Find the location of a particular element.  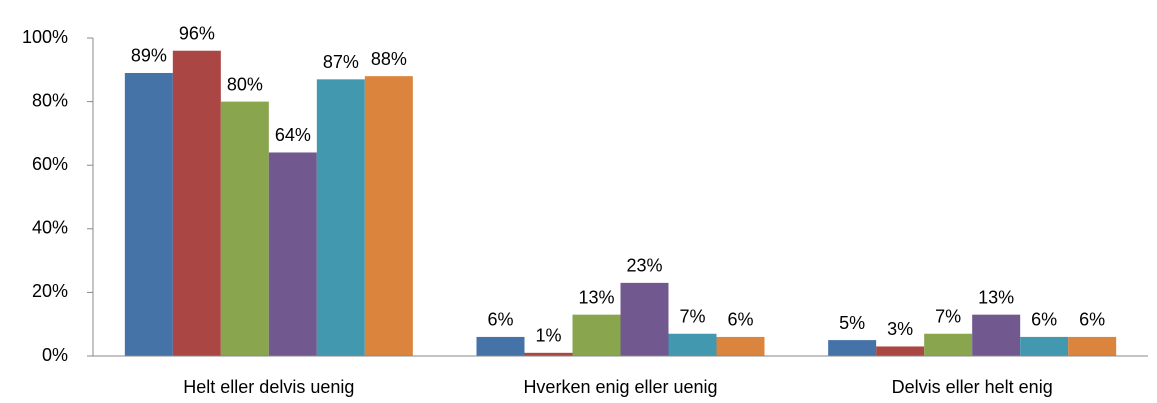

value-label: 23% is located at coordinates (644, 266).